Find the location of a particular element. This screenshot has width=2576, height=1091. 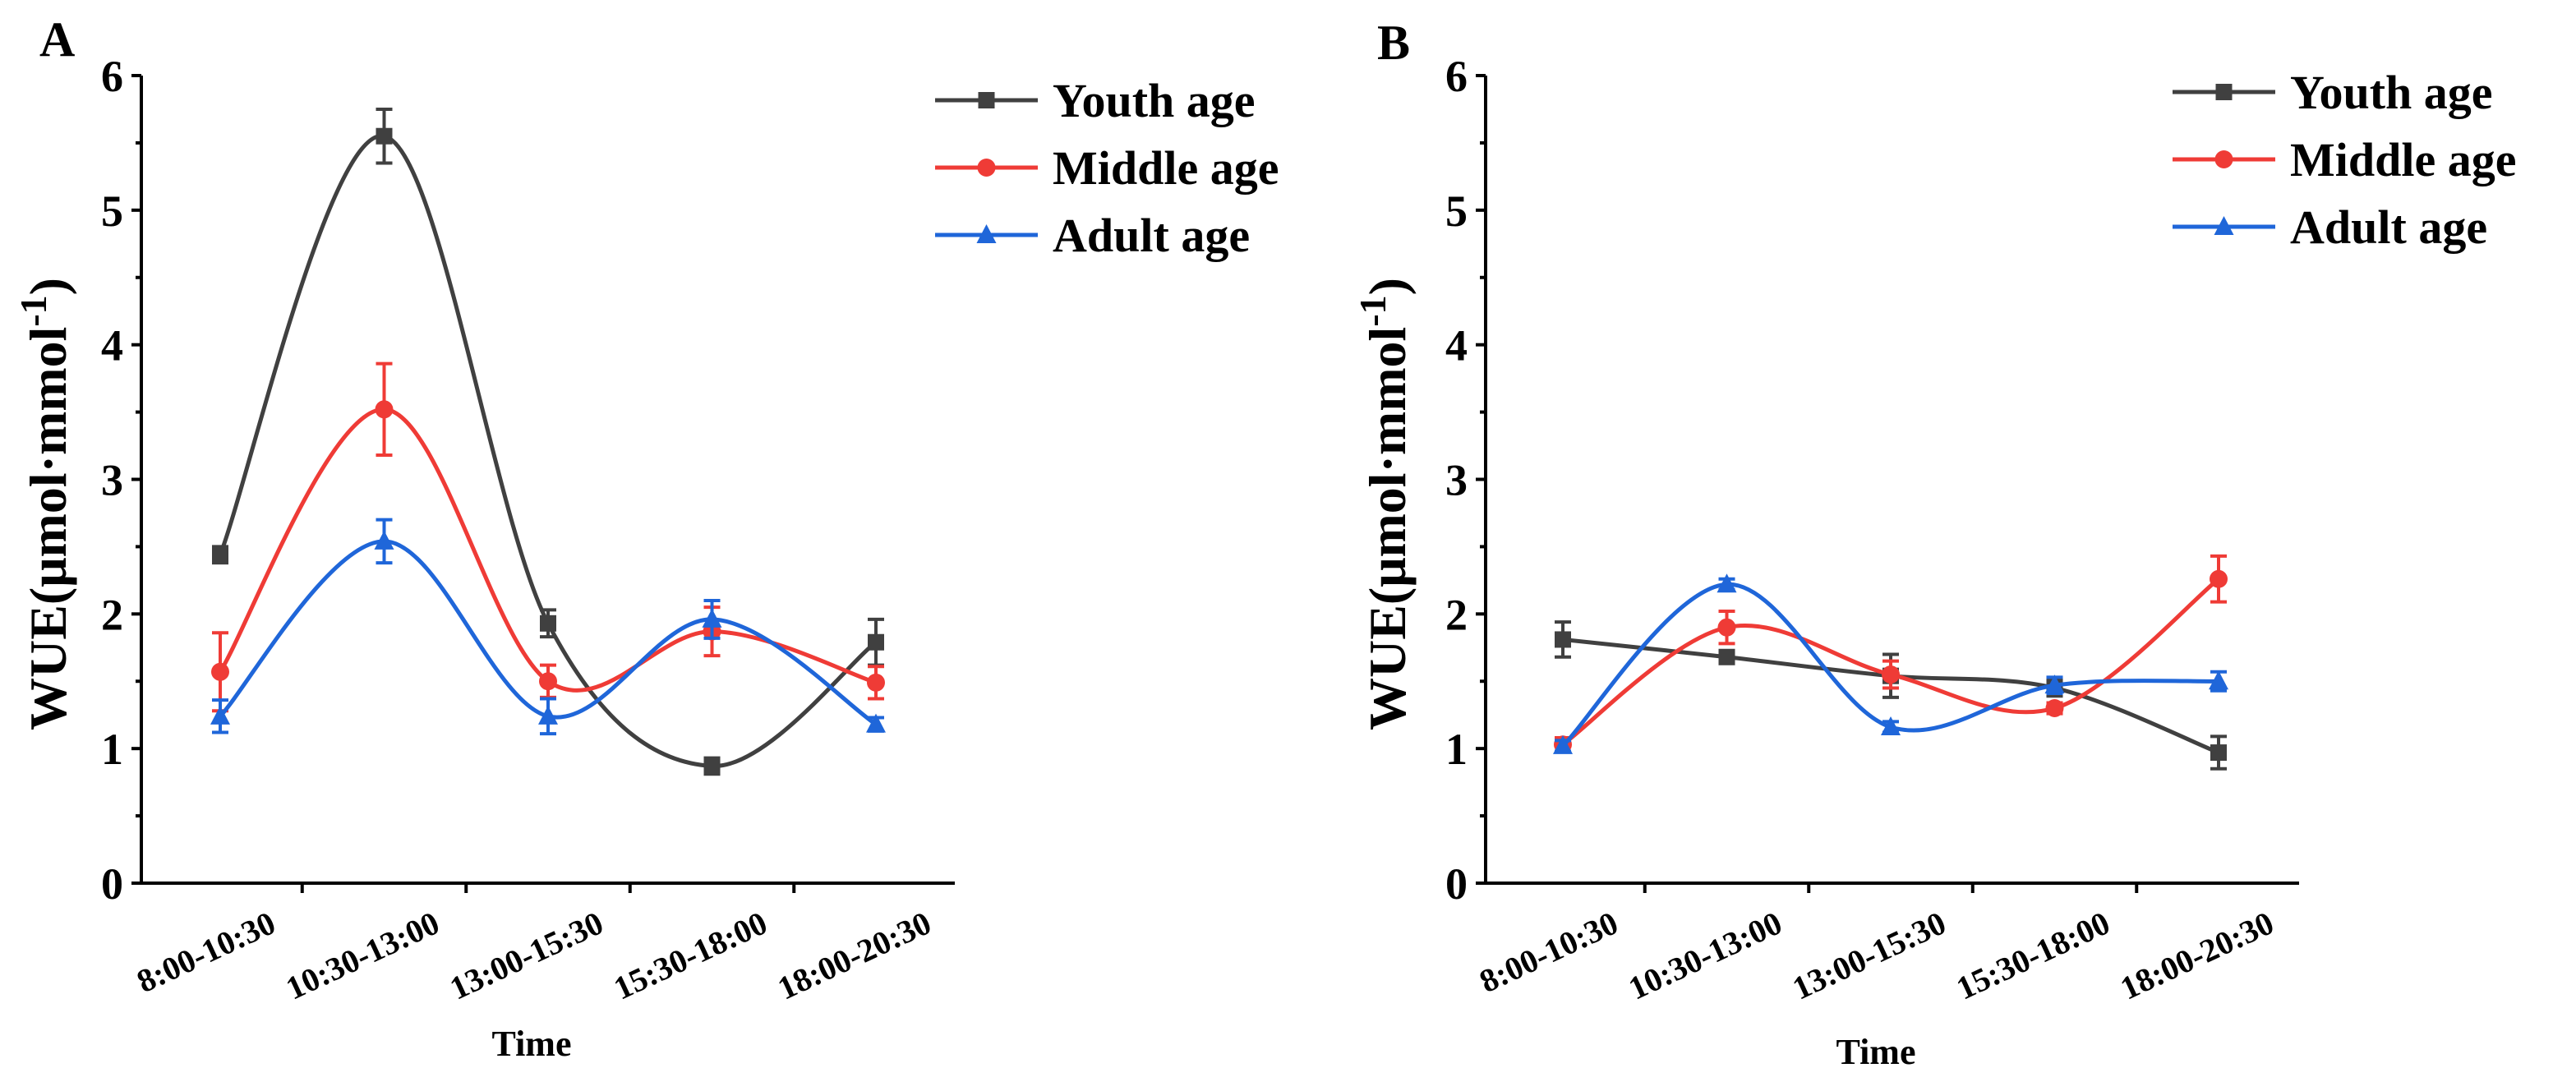

series-youth-age is located at coordinates (1891, 695).